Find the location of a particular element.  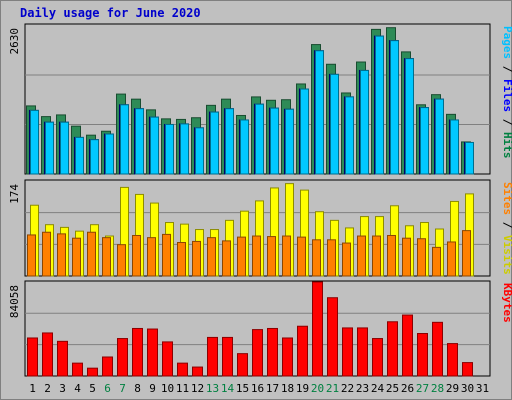

x-tick-label-11: 11 is located at coordinates (182, 388).